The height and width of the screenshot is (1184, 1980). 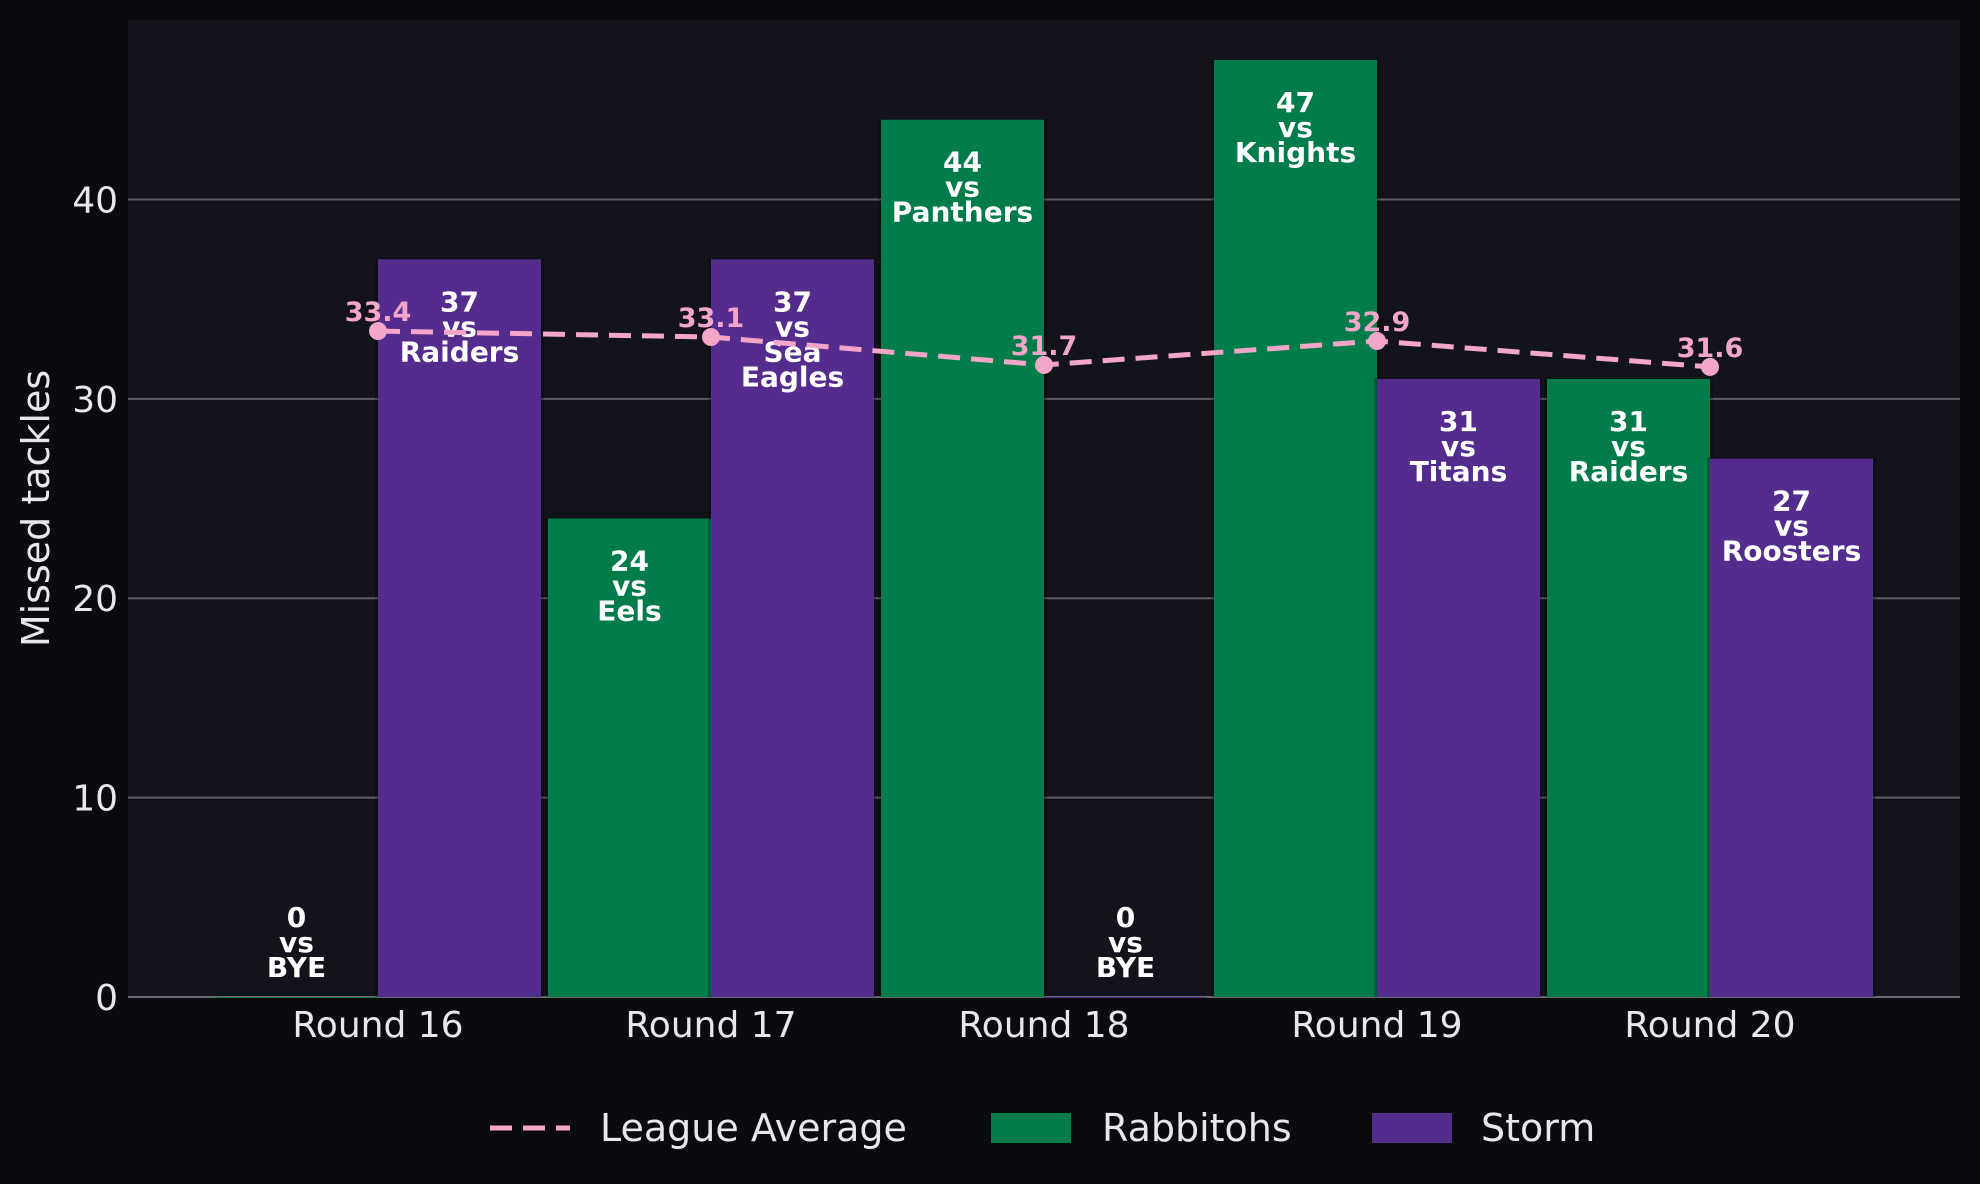 What do you see at coordinates (1197, 1128) in the screenshot?
I see `legend-label: Rabbitohs` at bounding box center [1197, 1128].